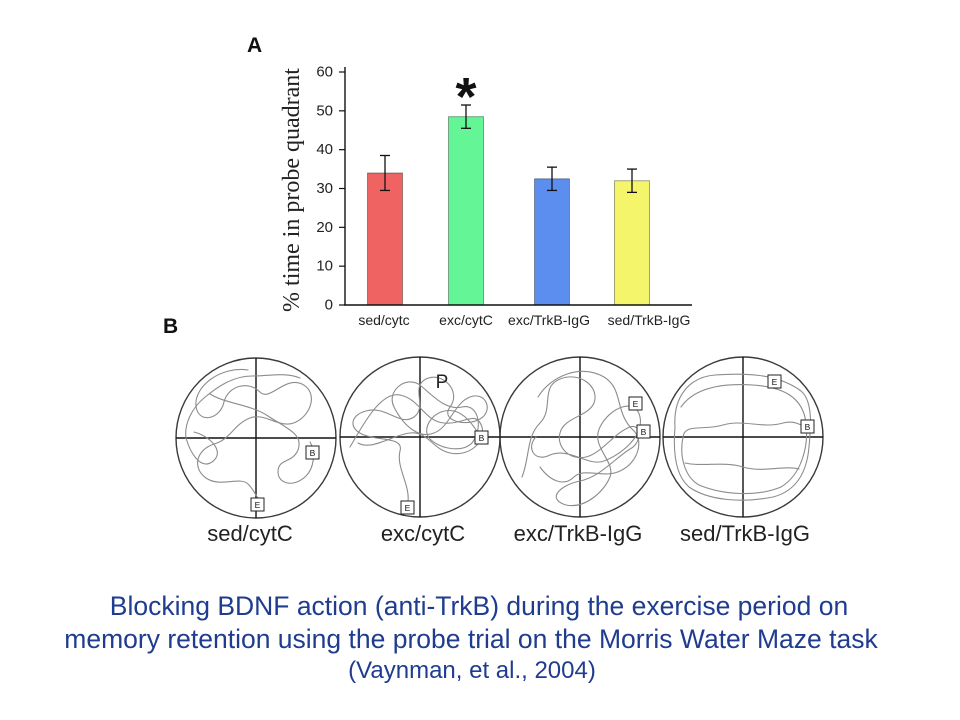 The image size is (960, 720). I want to click on maze-label: sed/cytC, so click(250, 533).